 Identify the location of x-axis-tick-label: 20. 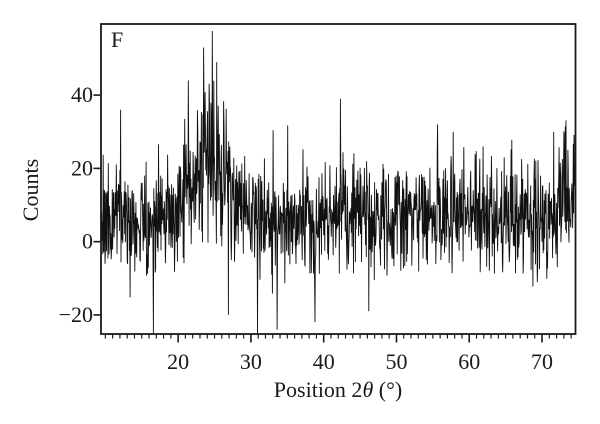
(178, 361).